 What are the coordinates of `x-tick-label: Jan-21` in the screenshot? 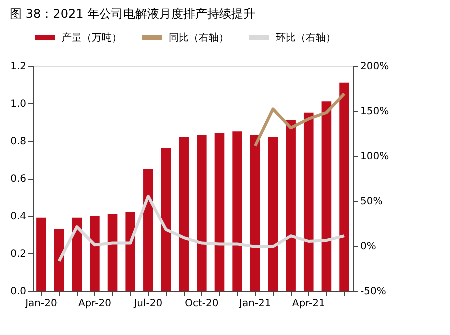 It's located at (255, 304).